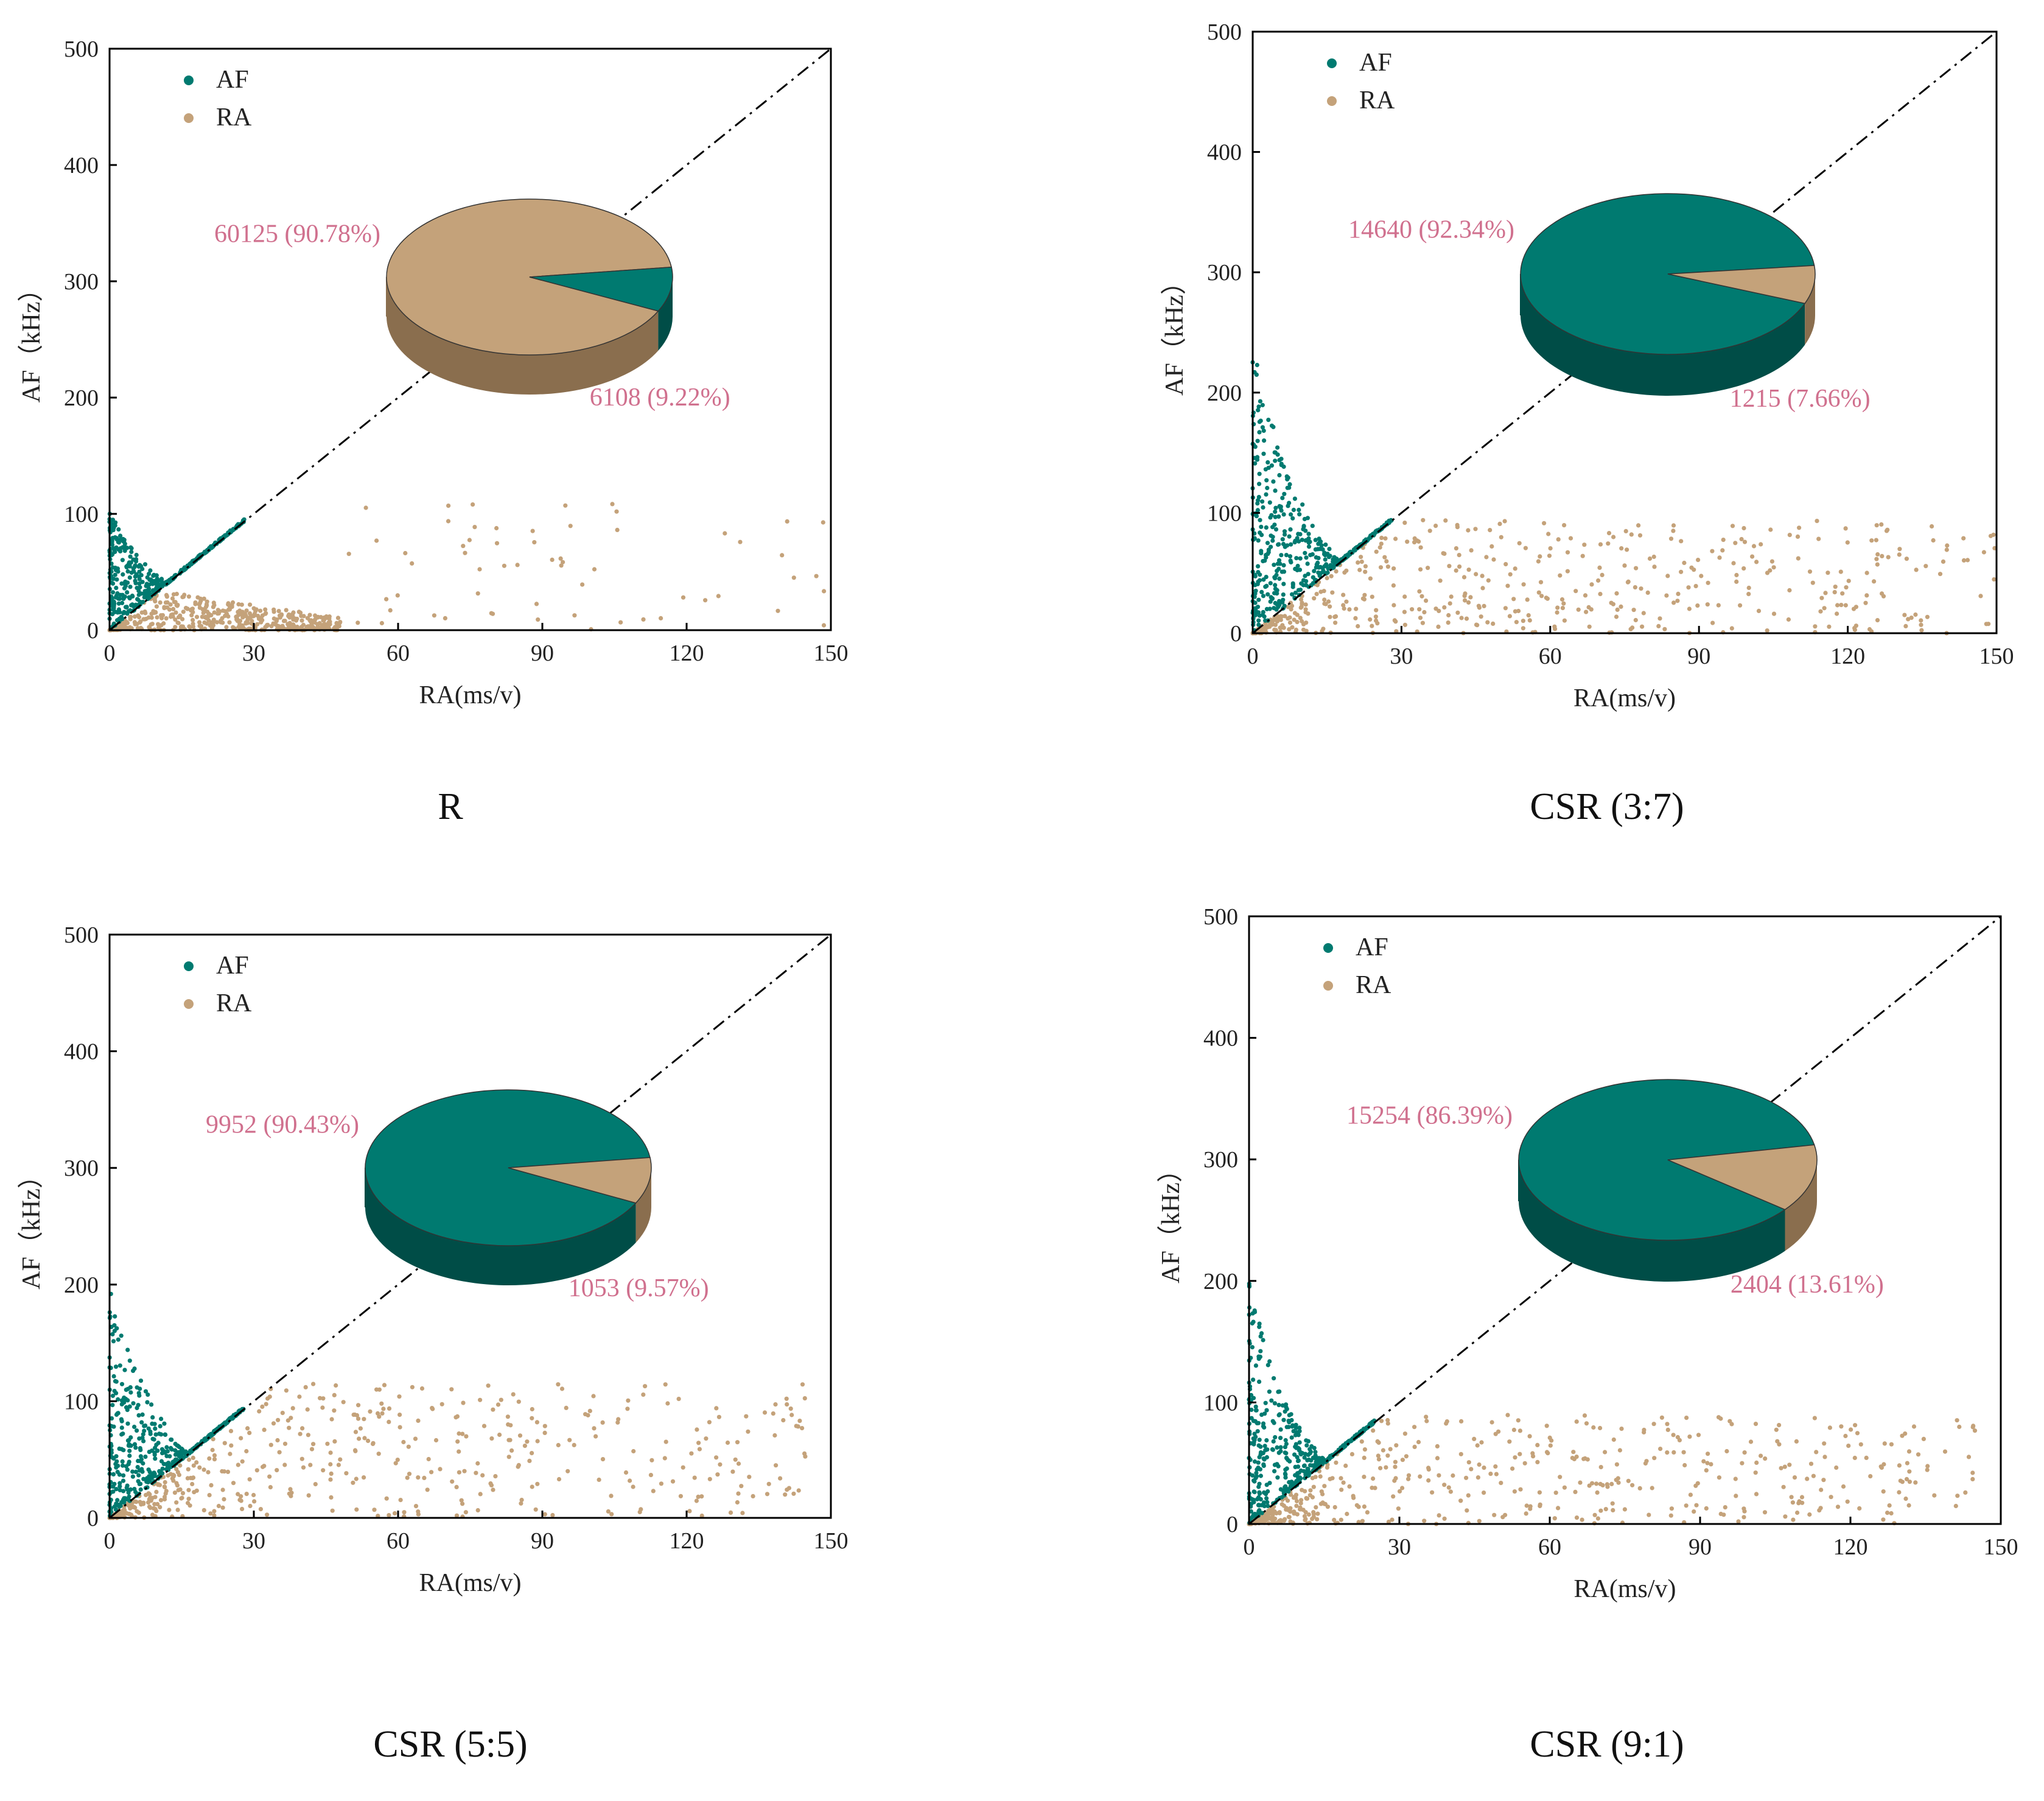  Describe the element at coordinates (32, 340) in the screenshot. I see `y-axis-title: AF（kHz）` at that location.